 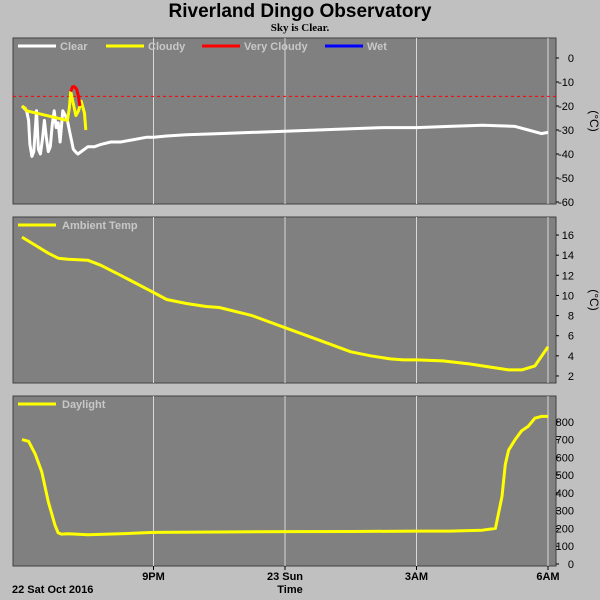 I want to click on legend-label: Cloudy, so click(x=167, y=47).